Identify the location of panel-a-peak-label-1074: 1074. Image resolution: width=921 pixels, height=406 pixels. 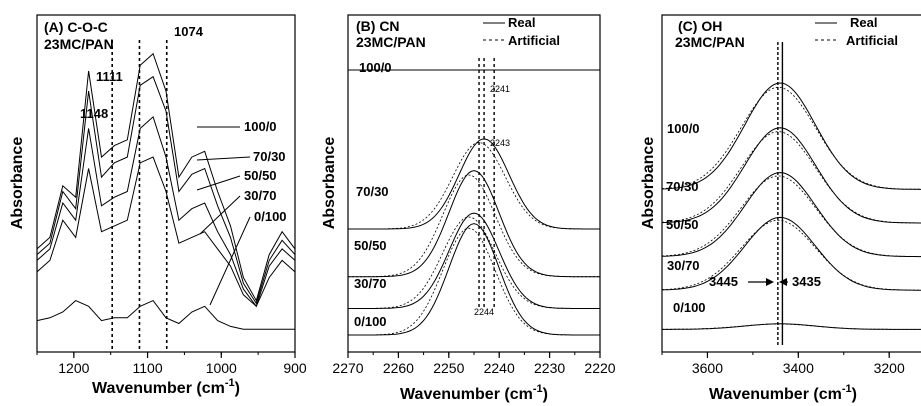
(189, 31).